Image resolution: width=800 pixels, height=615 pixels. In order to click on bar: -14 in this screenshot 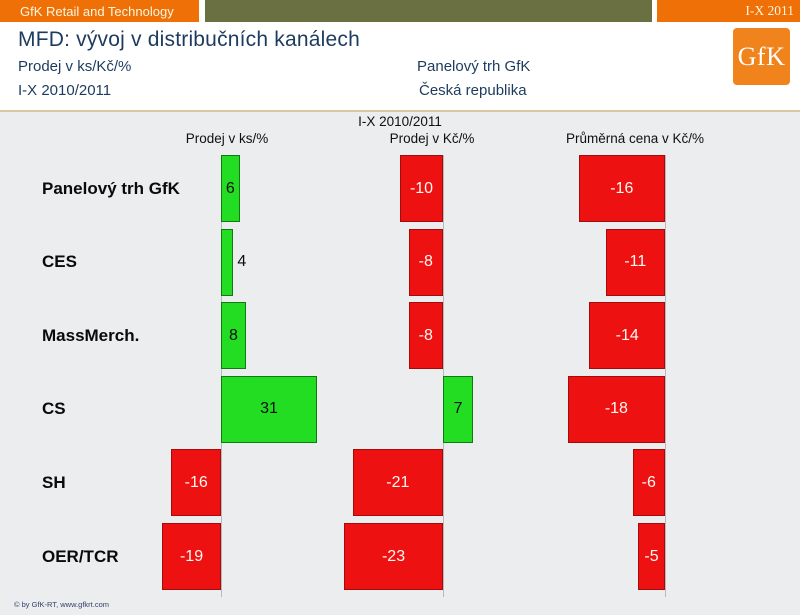, I will do `click(627, 336)`.